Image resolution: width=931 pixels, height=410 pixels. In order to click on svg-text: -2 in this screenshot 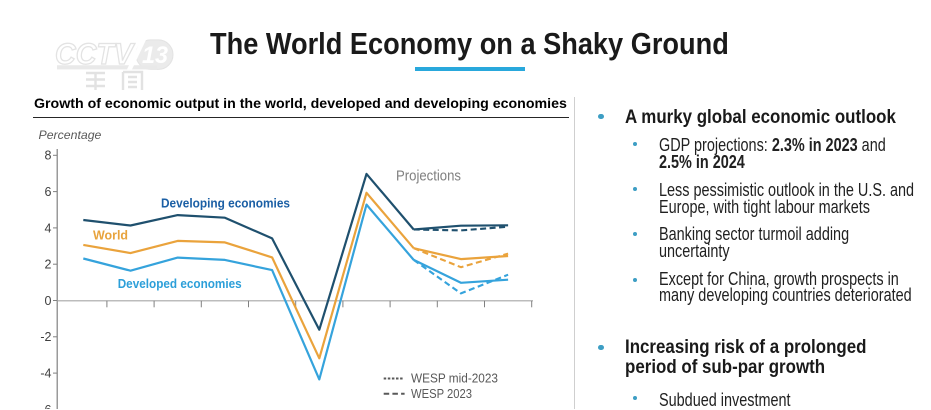, I will do `click(45, 337)`.